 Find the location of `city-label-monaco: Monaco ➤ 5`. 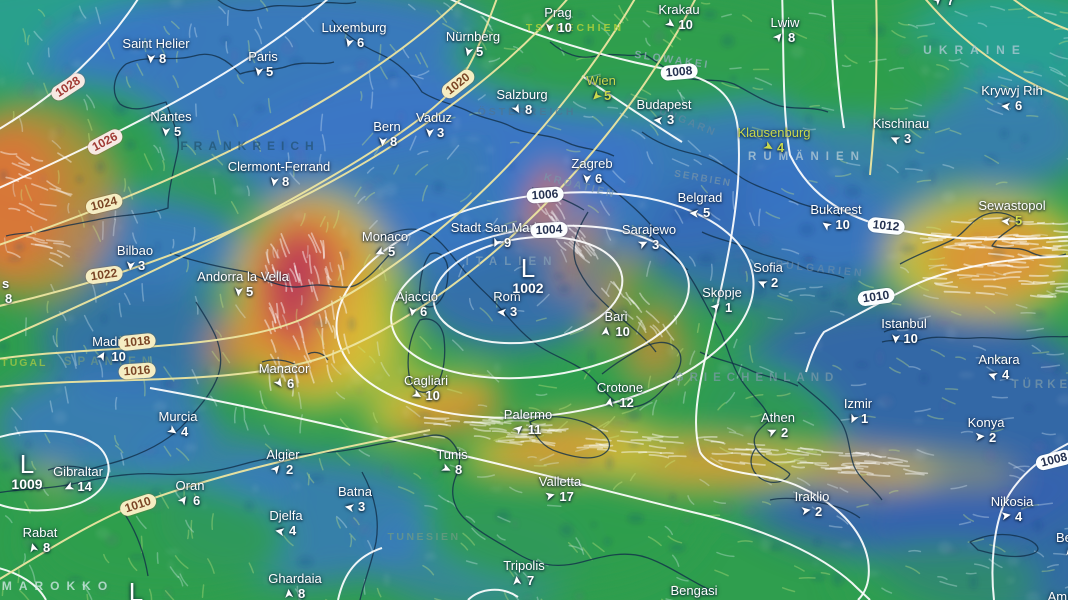

city-label-monaco: Monaco ➤ 5 is located at coordinates (385, 245).